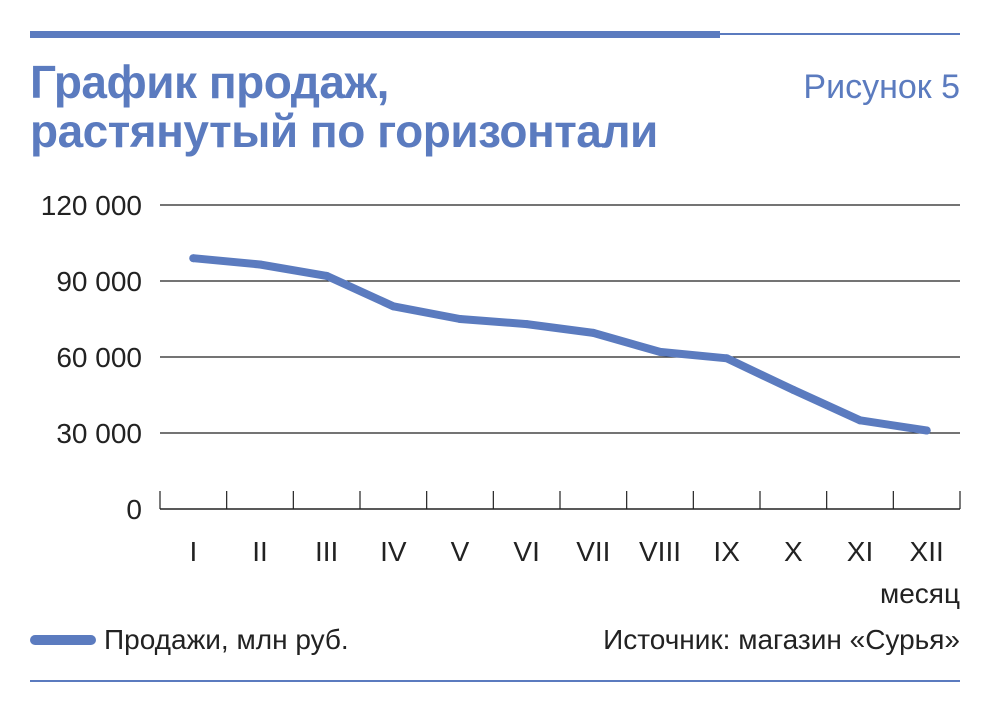 This screenshot has height=713, width=990. What do you see at coordinates (593, 551) in the screenshot?
I see `x-tick-label: VII` at bounding box center [593, 551].